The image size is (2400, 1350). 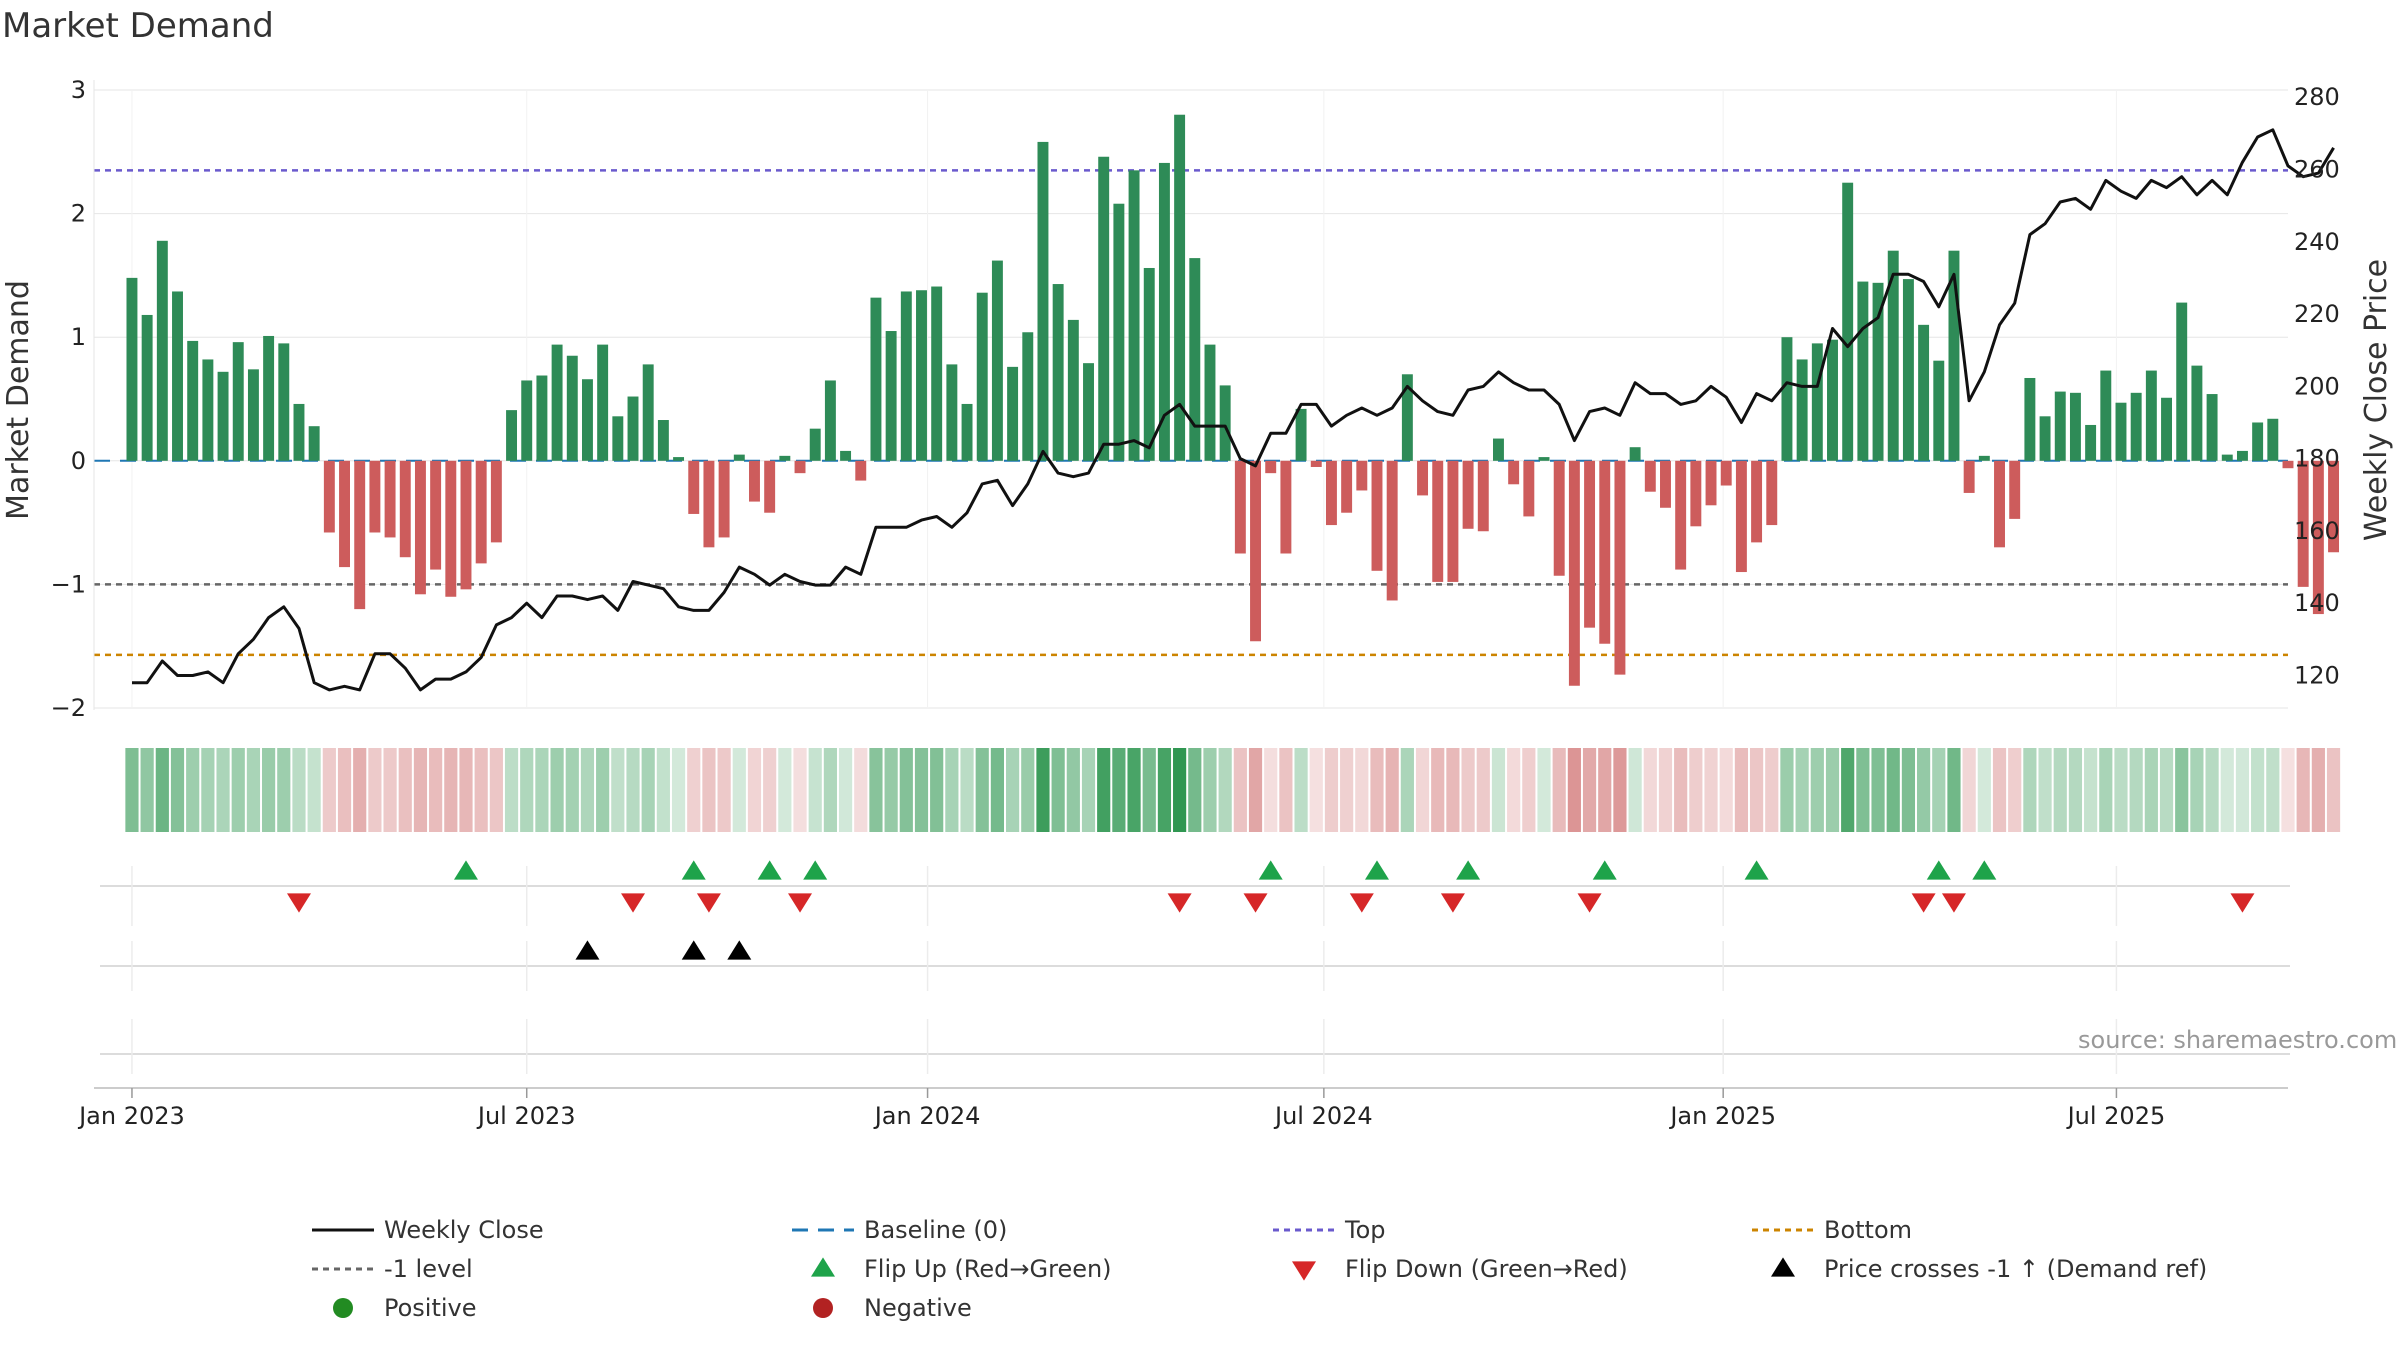 What do you see at coordinates (18, 400) in the screenshot?
I see `y-axis-label: Market Demand` at bounding box center [18, 400].